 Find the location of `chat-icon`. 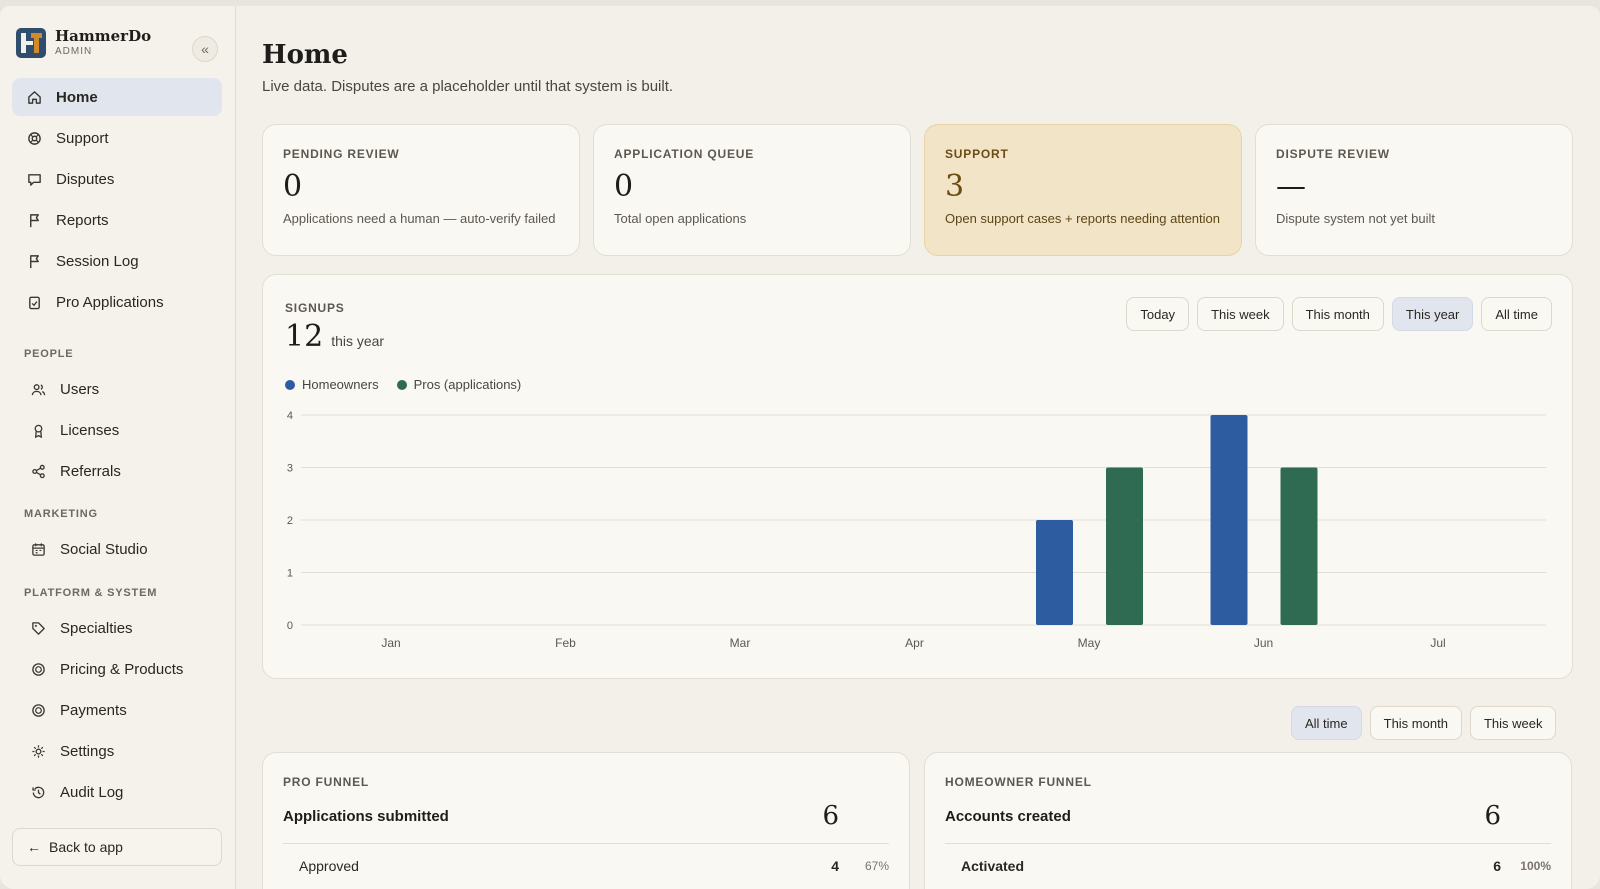

chat-icon is located at coordinates (34, 179).